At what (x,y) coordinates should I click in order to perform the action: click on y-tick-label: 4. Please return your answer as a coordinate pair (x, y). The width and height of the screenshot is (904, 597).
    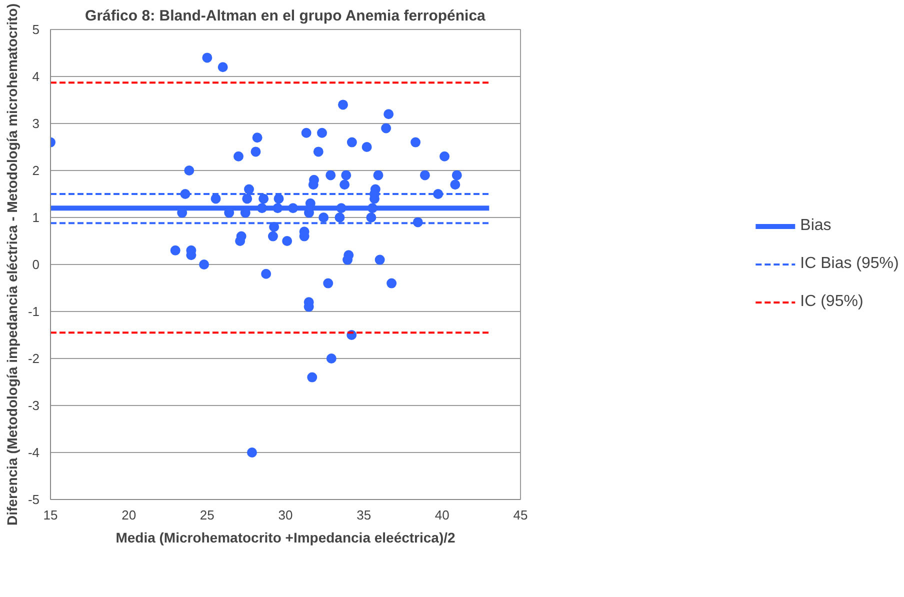
    Looking at the image, I should click on (36, 76).